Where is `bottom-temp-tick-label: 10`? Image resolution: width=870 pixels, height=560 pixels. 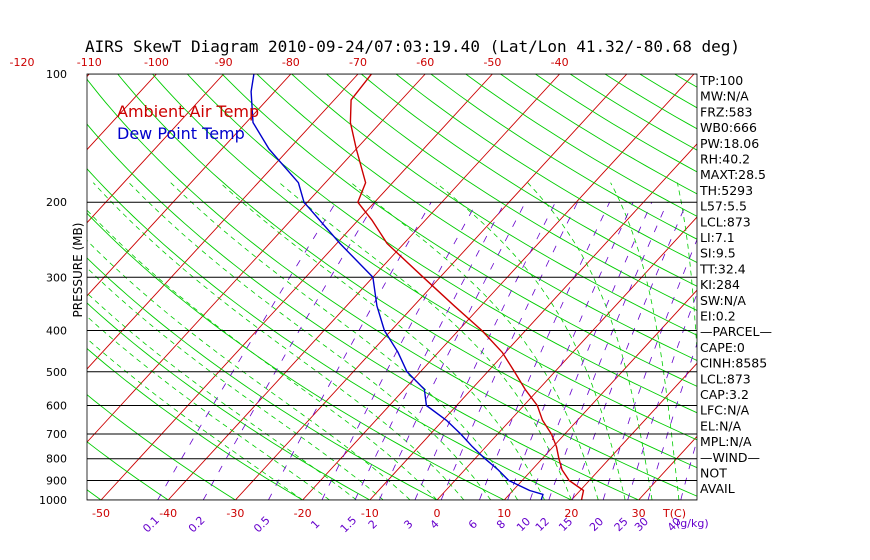
bottom-temp-tick-label: 10 is located at coordinates (504, 513).